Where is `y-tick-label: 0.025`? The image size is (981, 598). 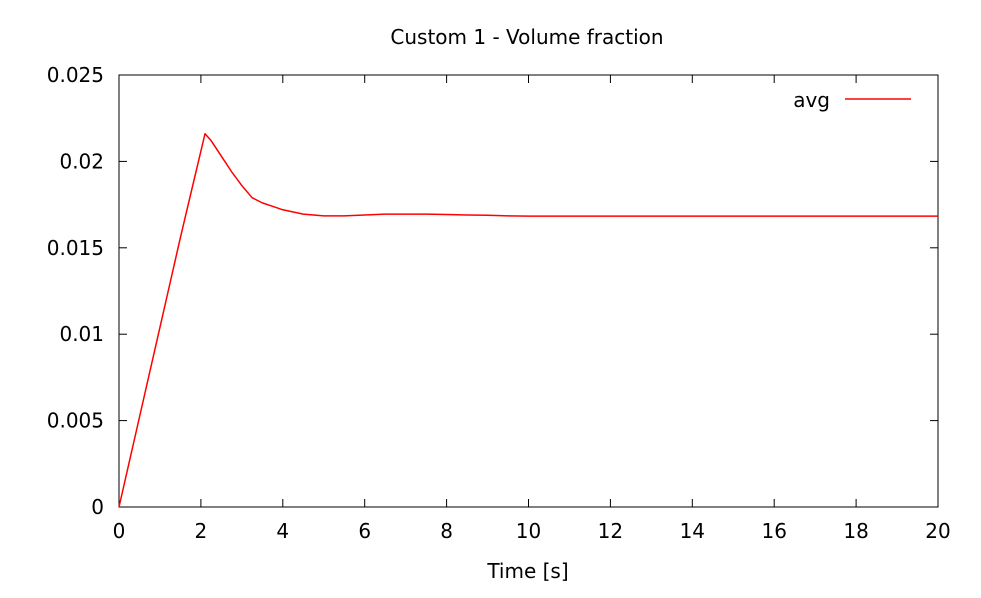 y-tick-label: 0.025 is located at coordinates (75, 75).